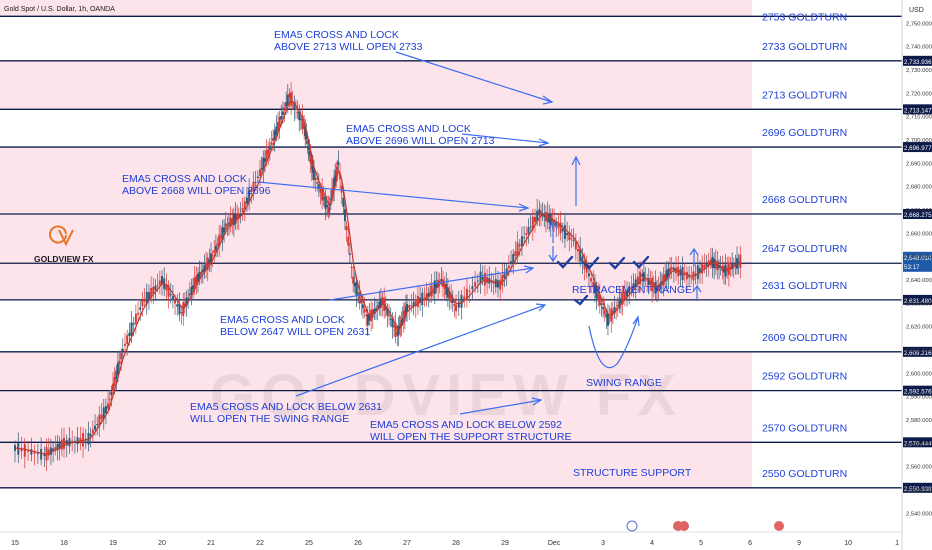  What do you see at coordinates (917, 261) in the screenshot?
I see `current-price-tag` at bounding box center [917, 261].